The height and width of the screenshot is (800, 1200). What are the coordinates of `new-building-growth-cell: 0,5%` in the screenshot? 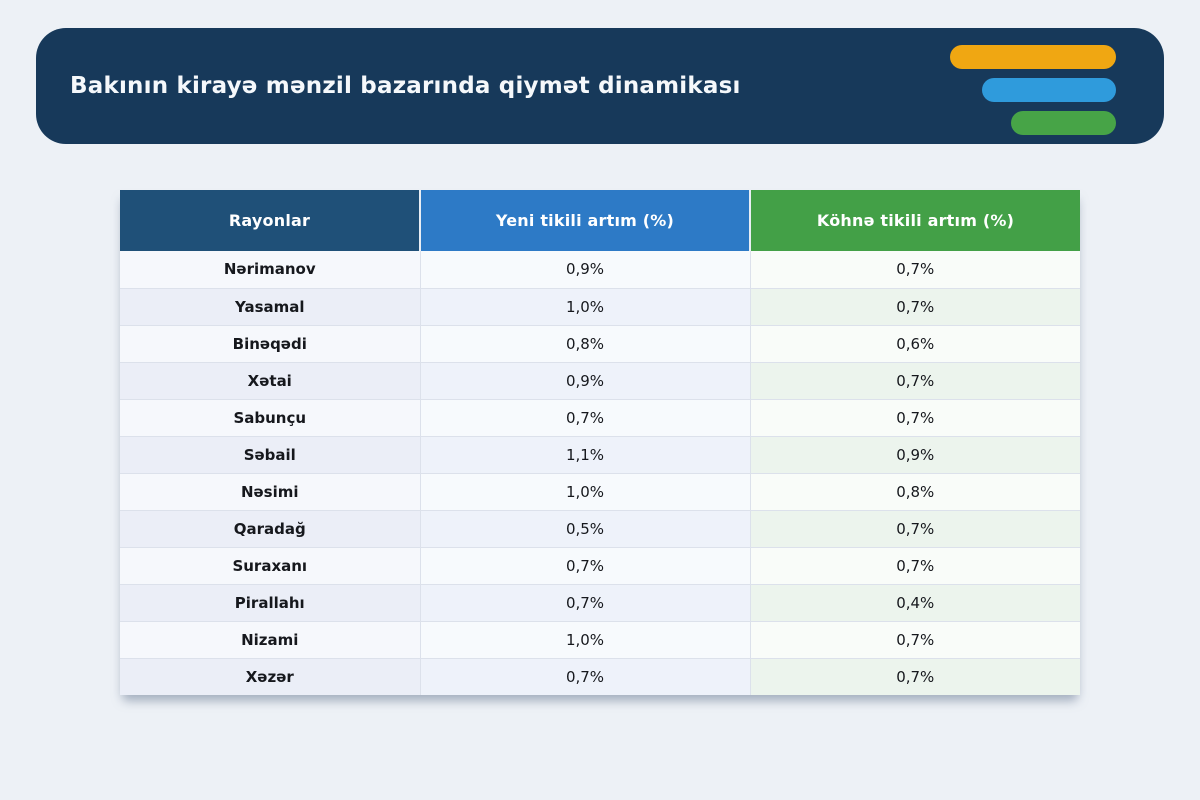 It's located at (584, 528).